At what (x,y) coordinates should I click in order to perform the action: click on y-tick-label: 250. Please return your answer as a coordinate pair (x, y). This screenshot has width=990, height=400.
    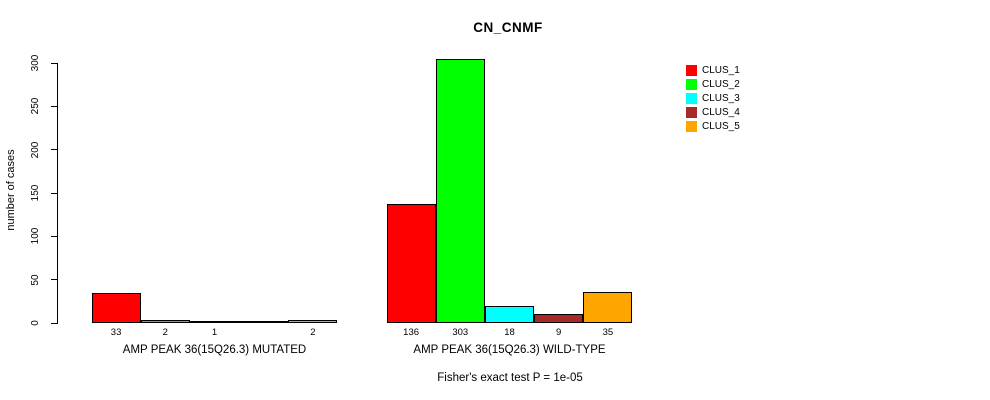
    Looking at the image, I should click on (35, 106).